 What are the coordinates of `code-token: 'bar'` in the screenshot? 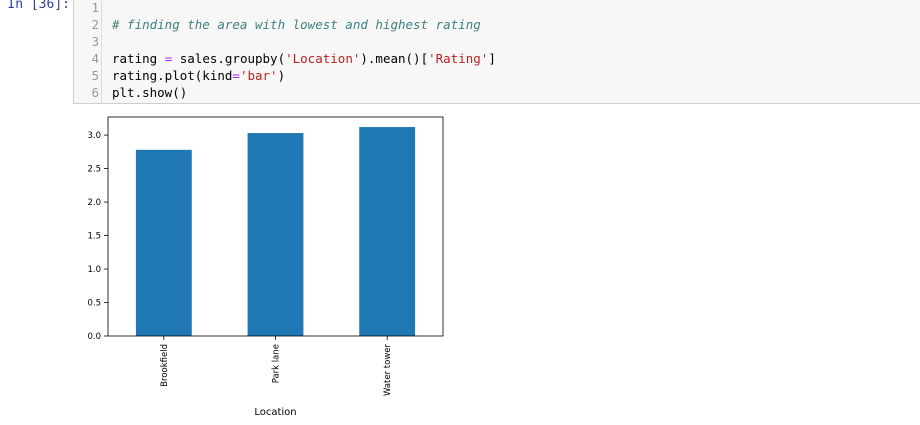 It's located at (258, 75).